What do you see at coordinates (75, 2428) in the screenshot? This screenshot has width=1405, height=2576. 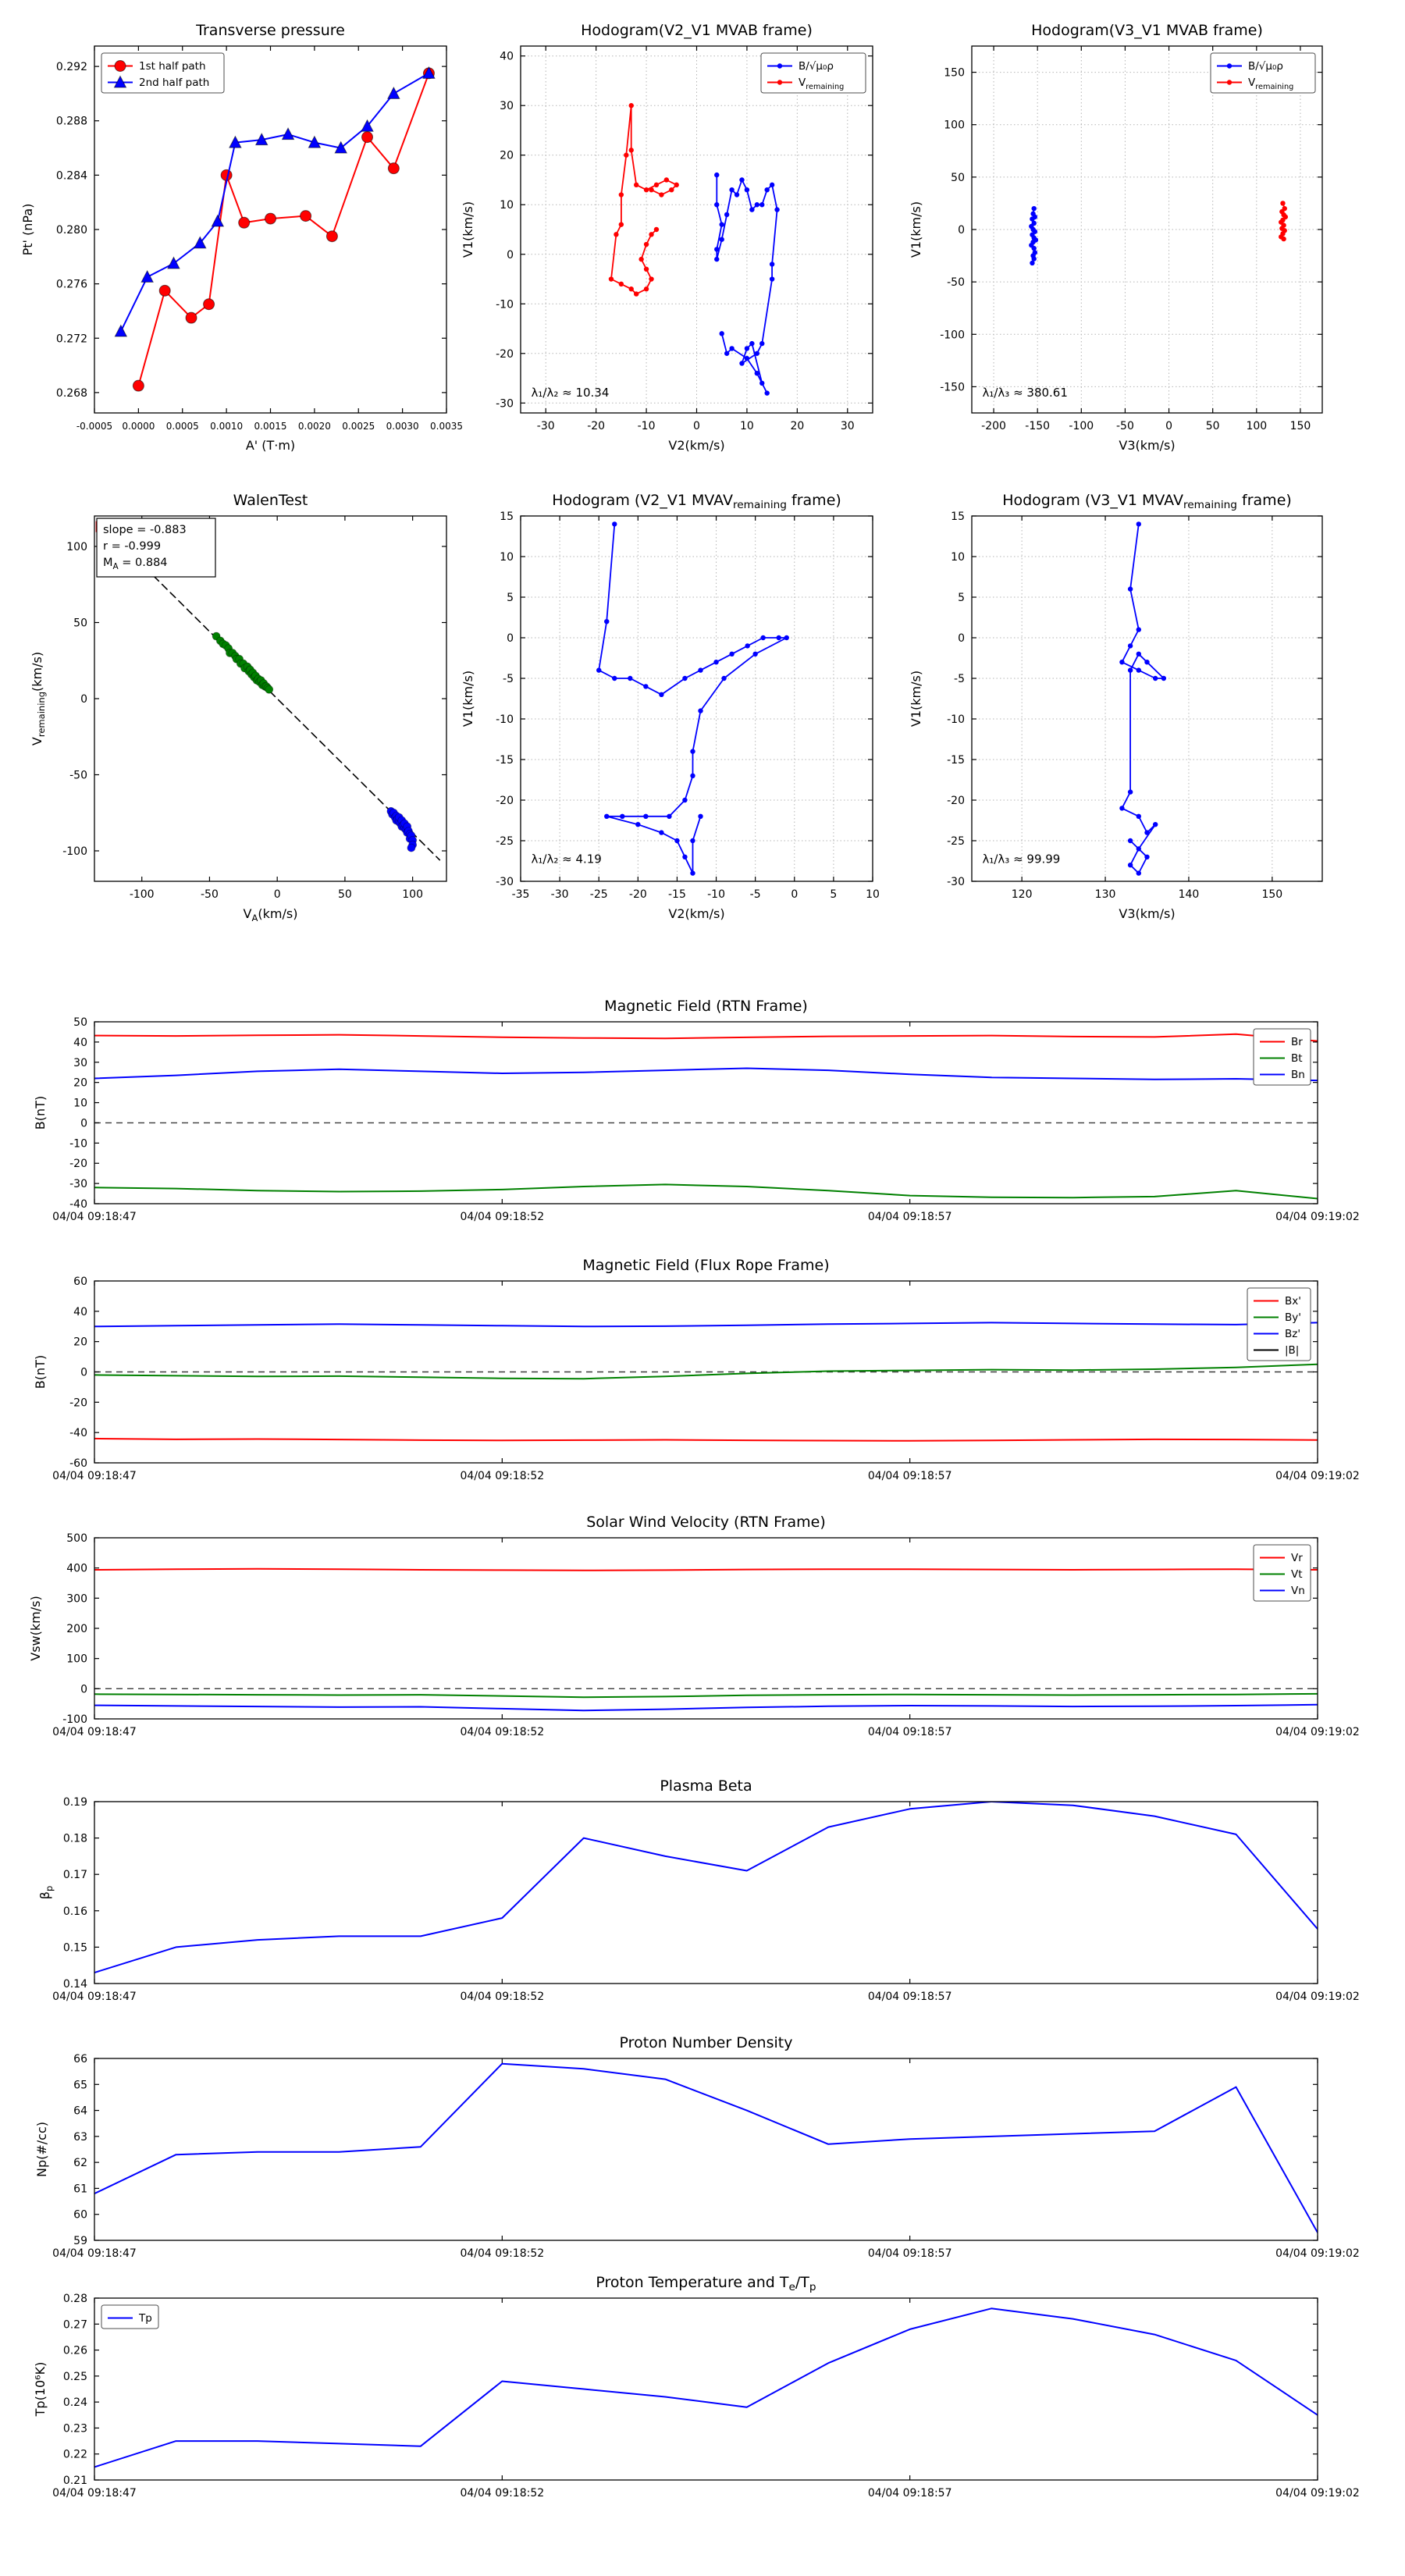 I see `y-tick-label: 0.23` at bounding box center [75, 2428].